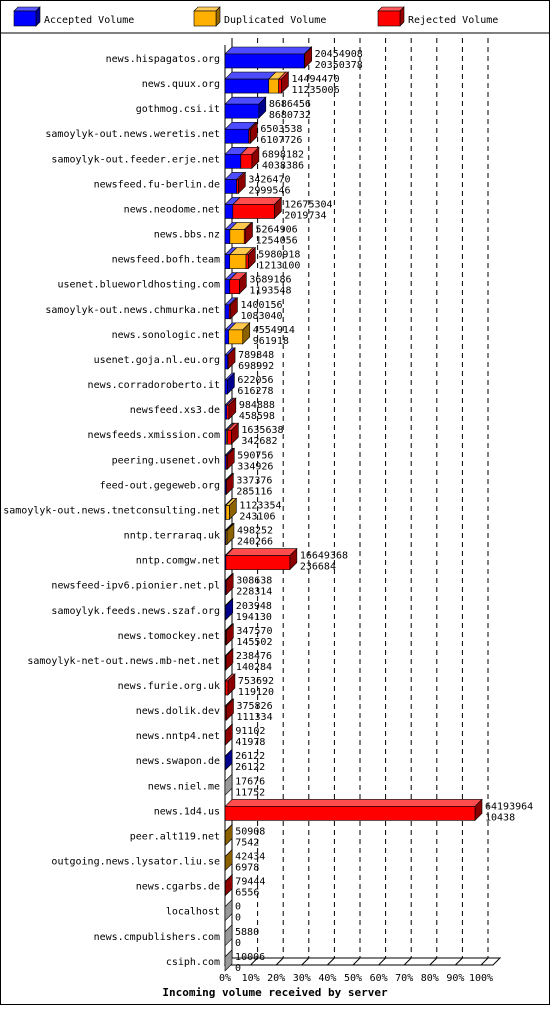  What do you see at coordinates (318, 567) in the screenshot?
I see `accepted-volume-label: 236684` at bounding box center [318, 567].